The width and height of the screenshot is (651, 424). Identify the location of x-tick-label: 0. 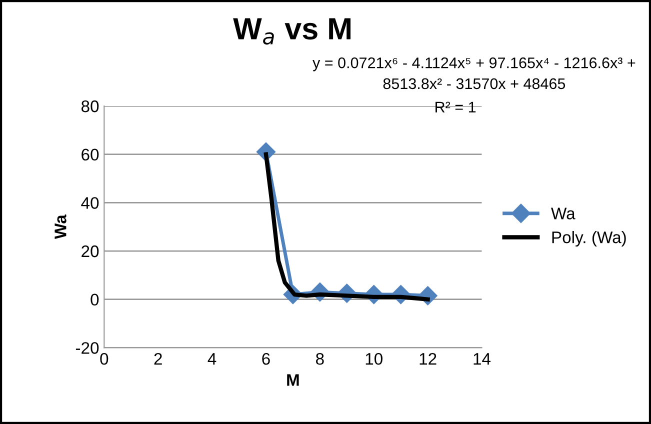
(104, 358).